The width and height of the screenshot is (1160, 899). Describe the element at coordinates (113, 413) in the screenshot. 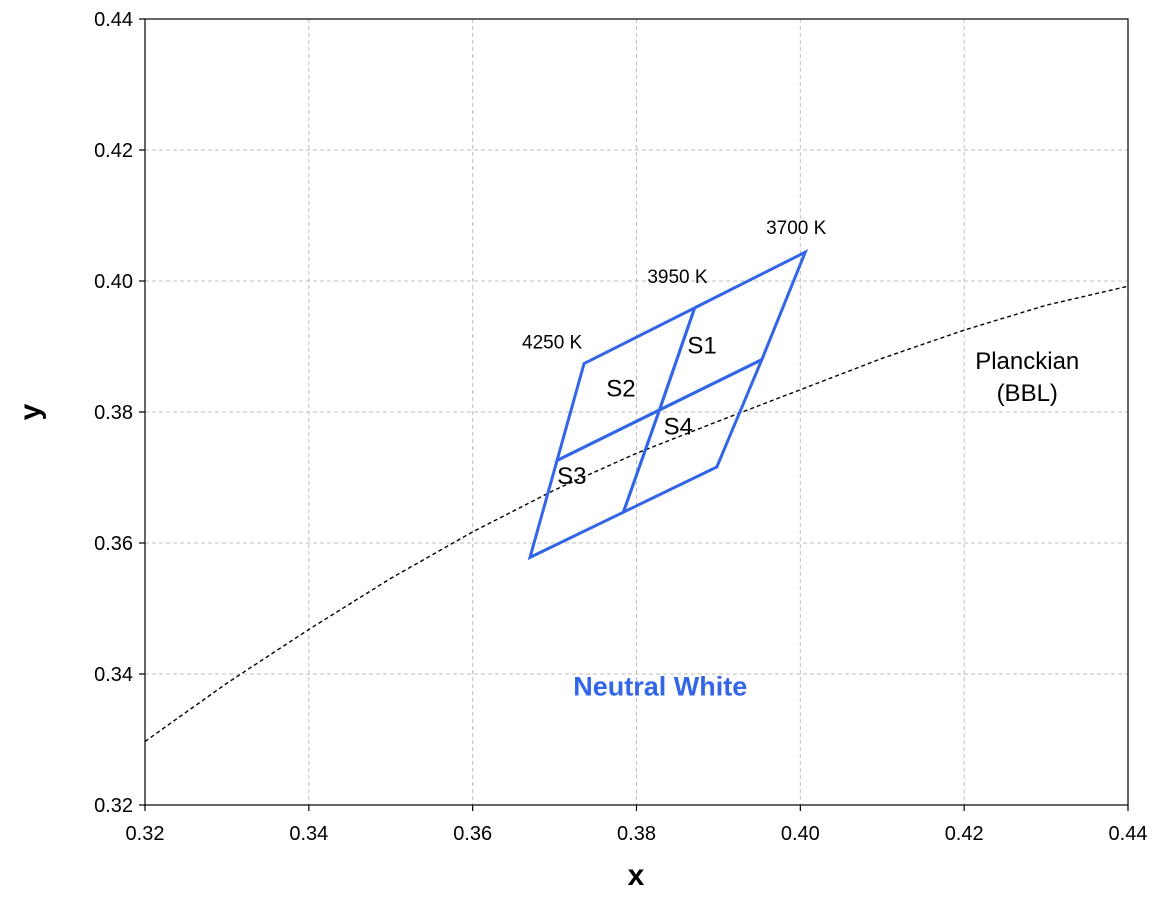

I see `y-tick-label: 0.38` at that location.